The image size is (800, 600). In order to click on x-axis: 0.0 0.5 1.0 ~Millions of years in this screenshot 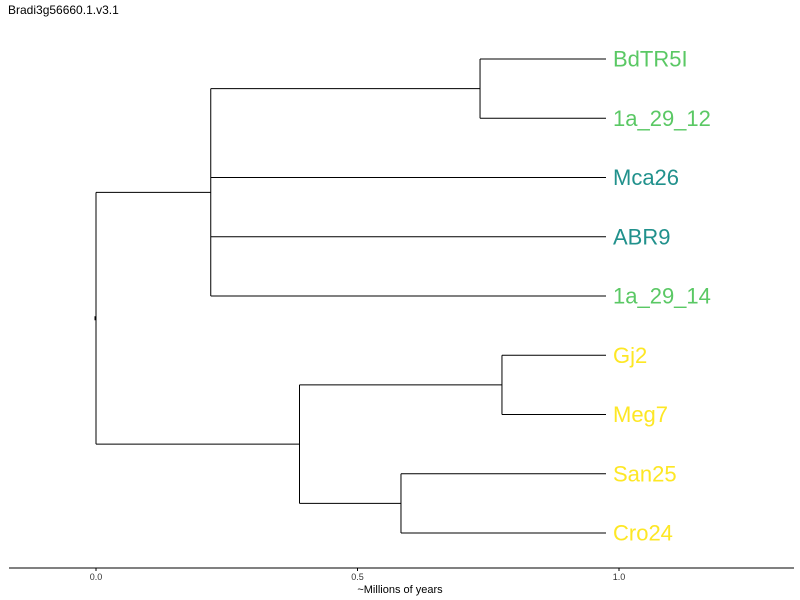, I will do `click(401, 581)`.